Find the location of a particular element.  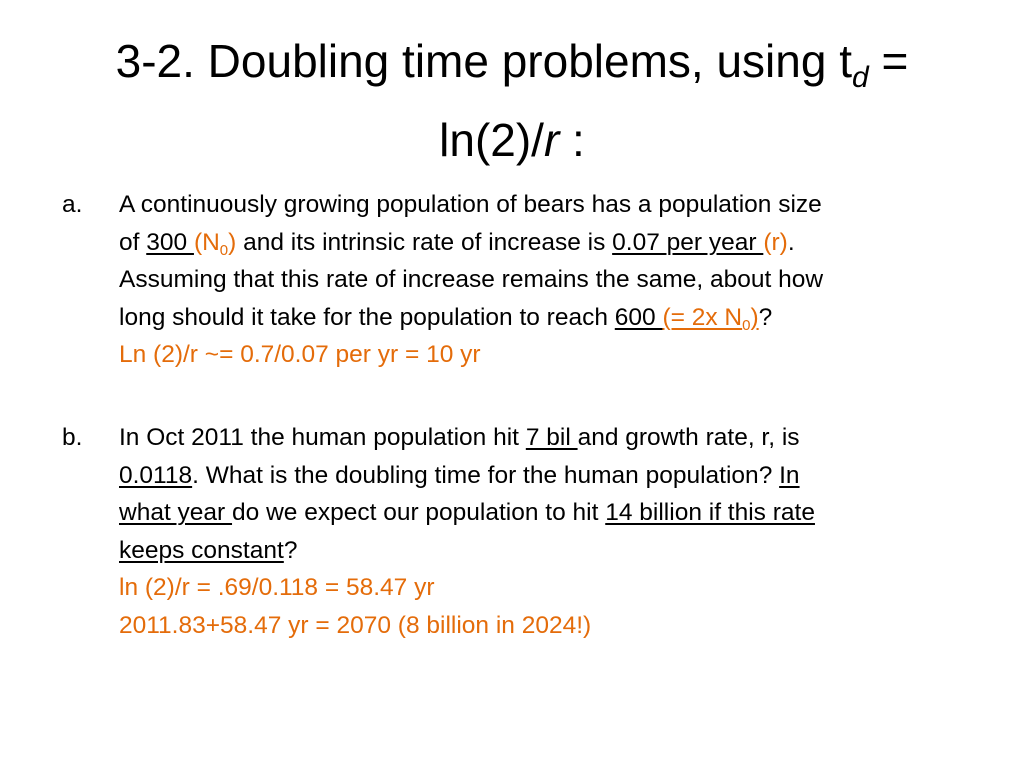

text-question-mark: ? is located at coordinates (765, 317).